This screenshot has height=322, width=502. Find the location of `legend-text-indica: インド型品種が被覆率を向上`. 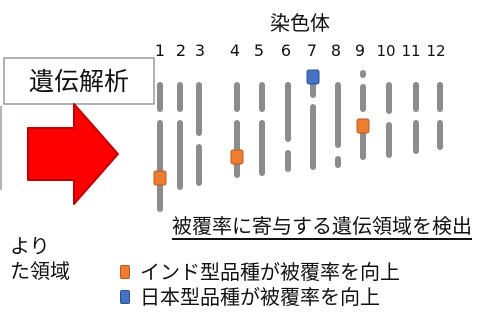

legend-text-indica: インド型品種が被覆率を向上 is located at coordinates (270, 272).